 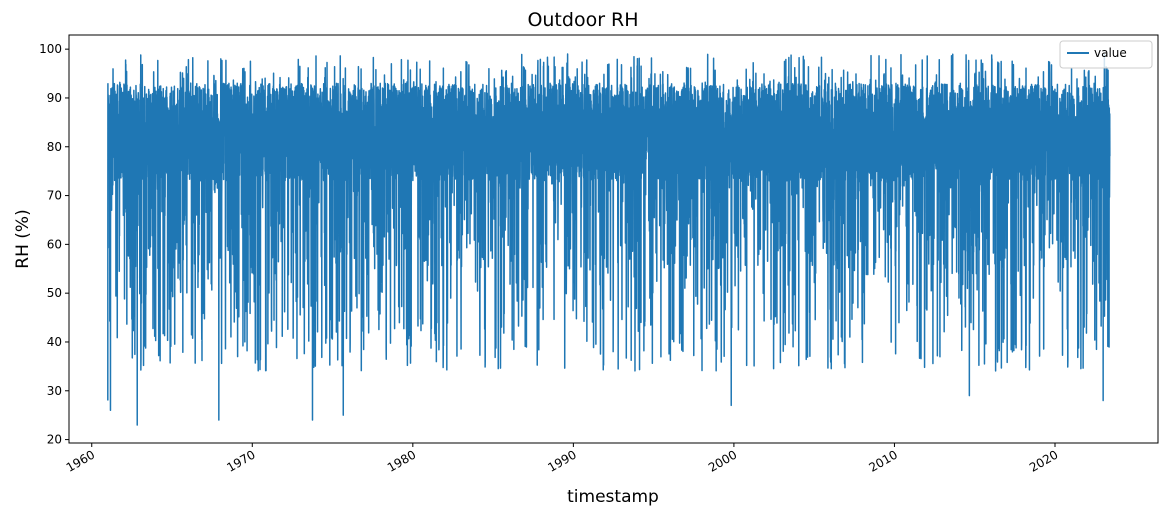 What do you see at coordinates (882, 460) in the screenshot?
I see `x-tick-label-2010: 2010` at bounding box center [882, 460].